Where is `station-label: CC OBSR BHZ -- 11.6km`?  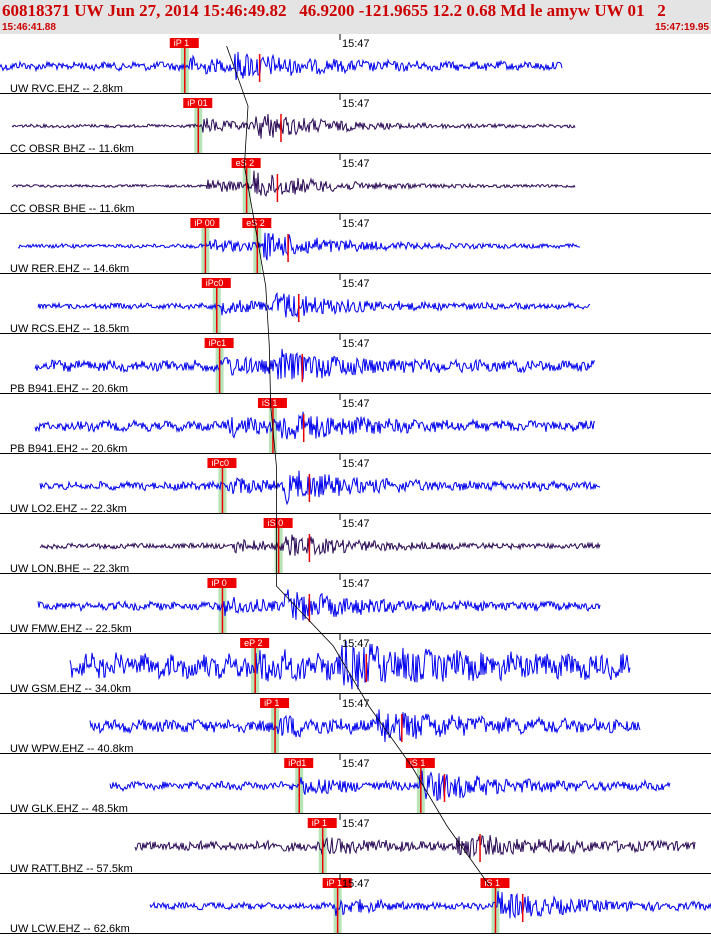 station-label: CC OBSR BHZ -- 11.6km is located at coordinates (72, 149).